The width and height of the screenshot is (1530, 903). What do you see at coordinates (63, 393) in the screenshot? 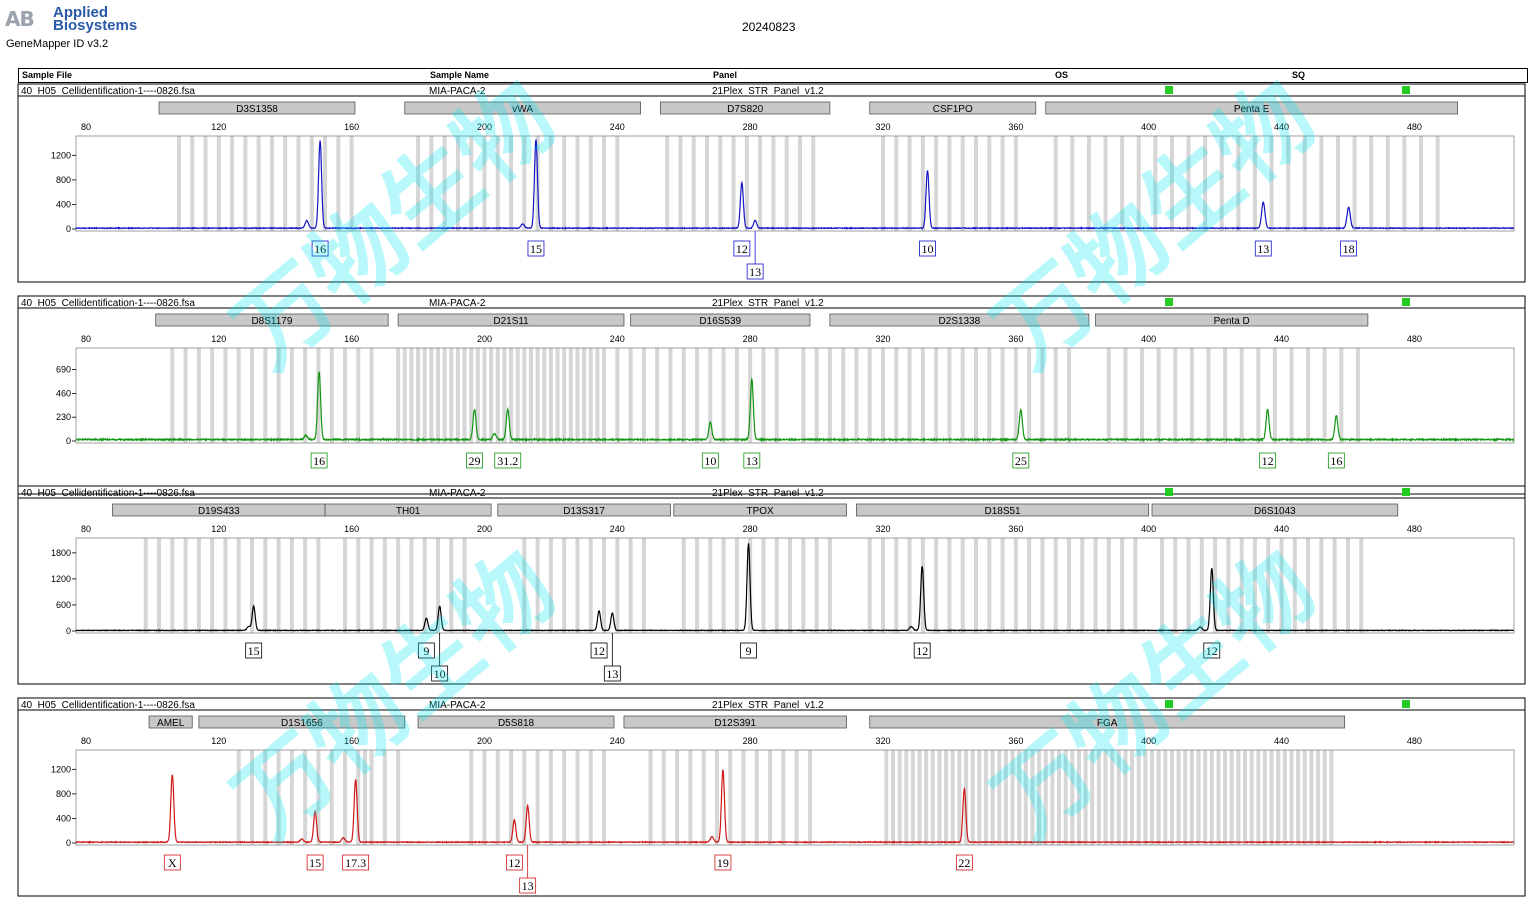
I see `y-tick-label: 460` at bounding box center [63, 393].